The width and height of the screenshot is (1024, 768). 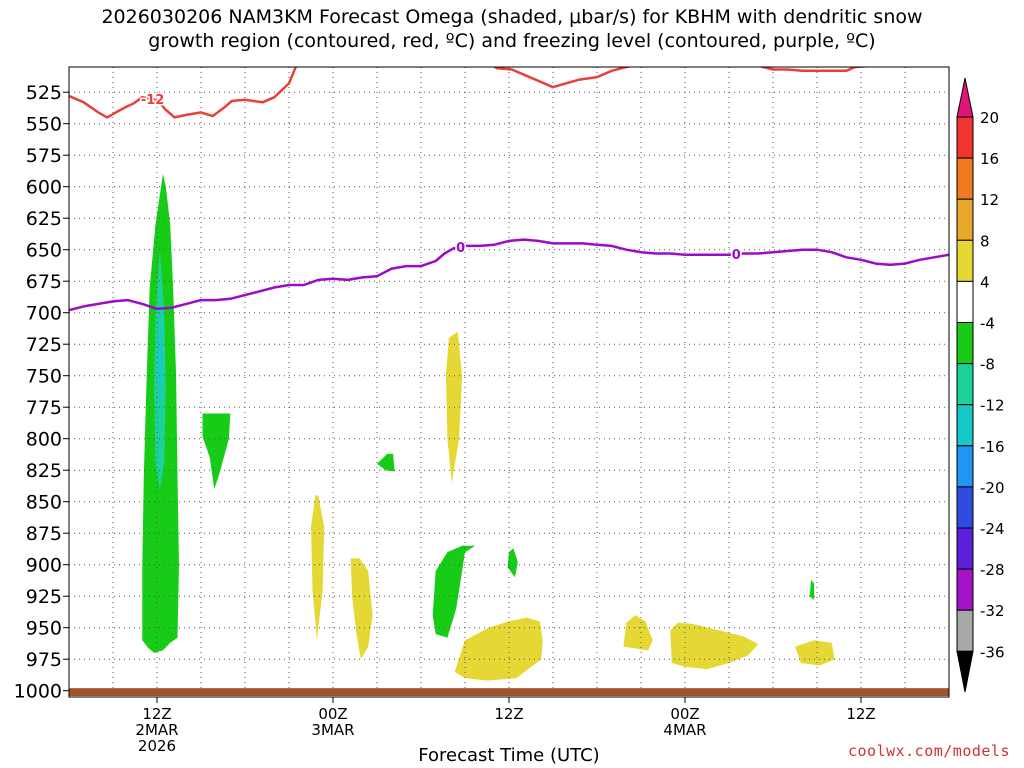 I want to click on freezing-contour-label-1: 0, so click(x=460, y=248).